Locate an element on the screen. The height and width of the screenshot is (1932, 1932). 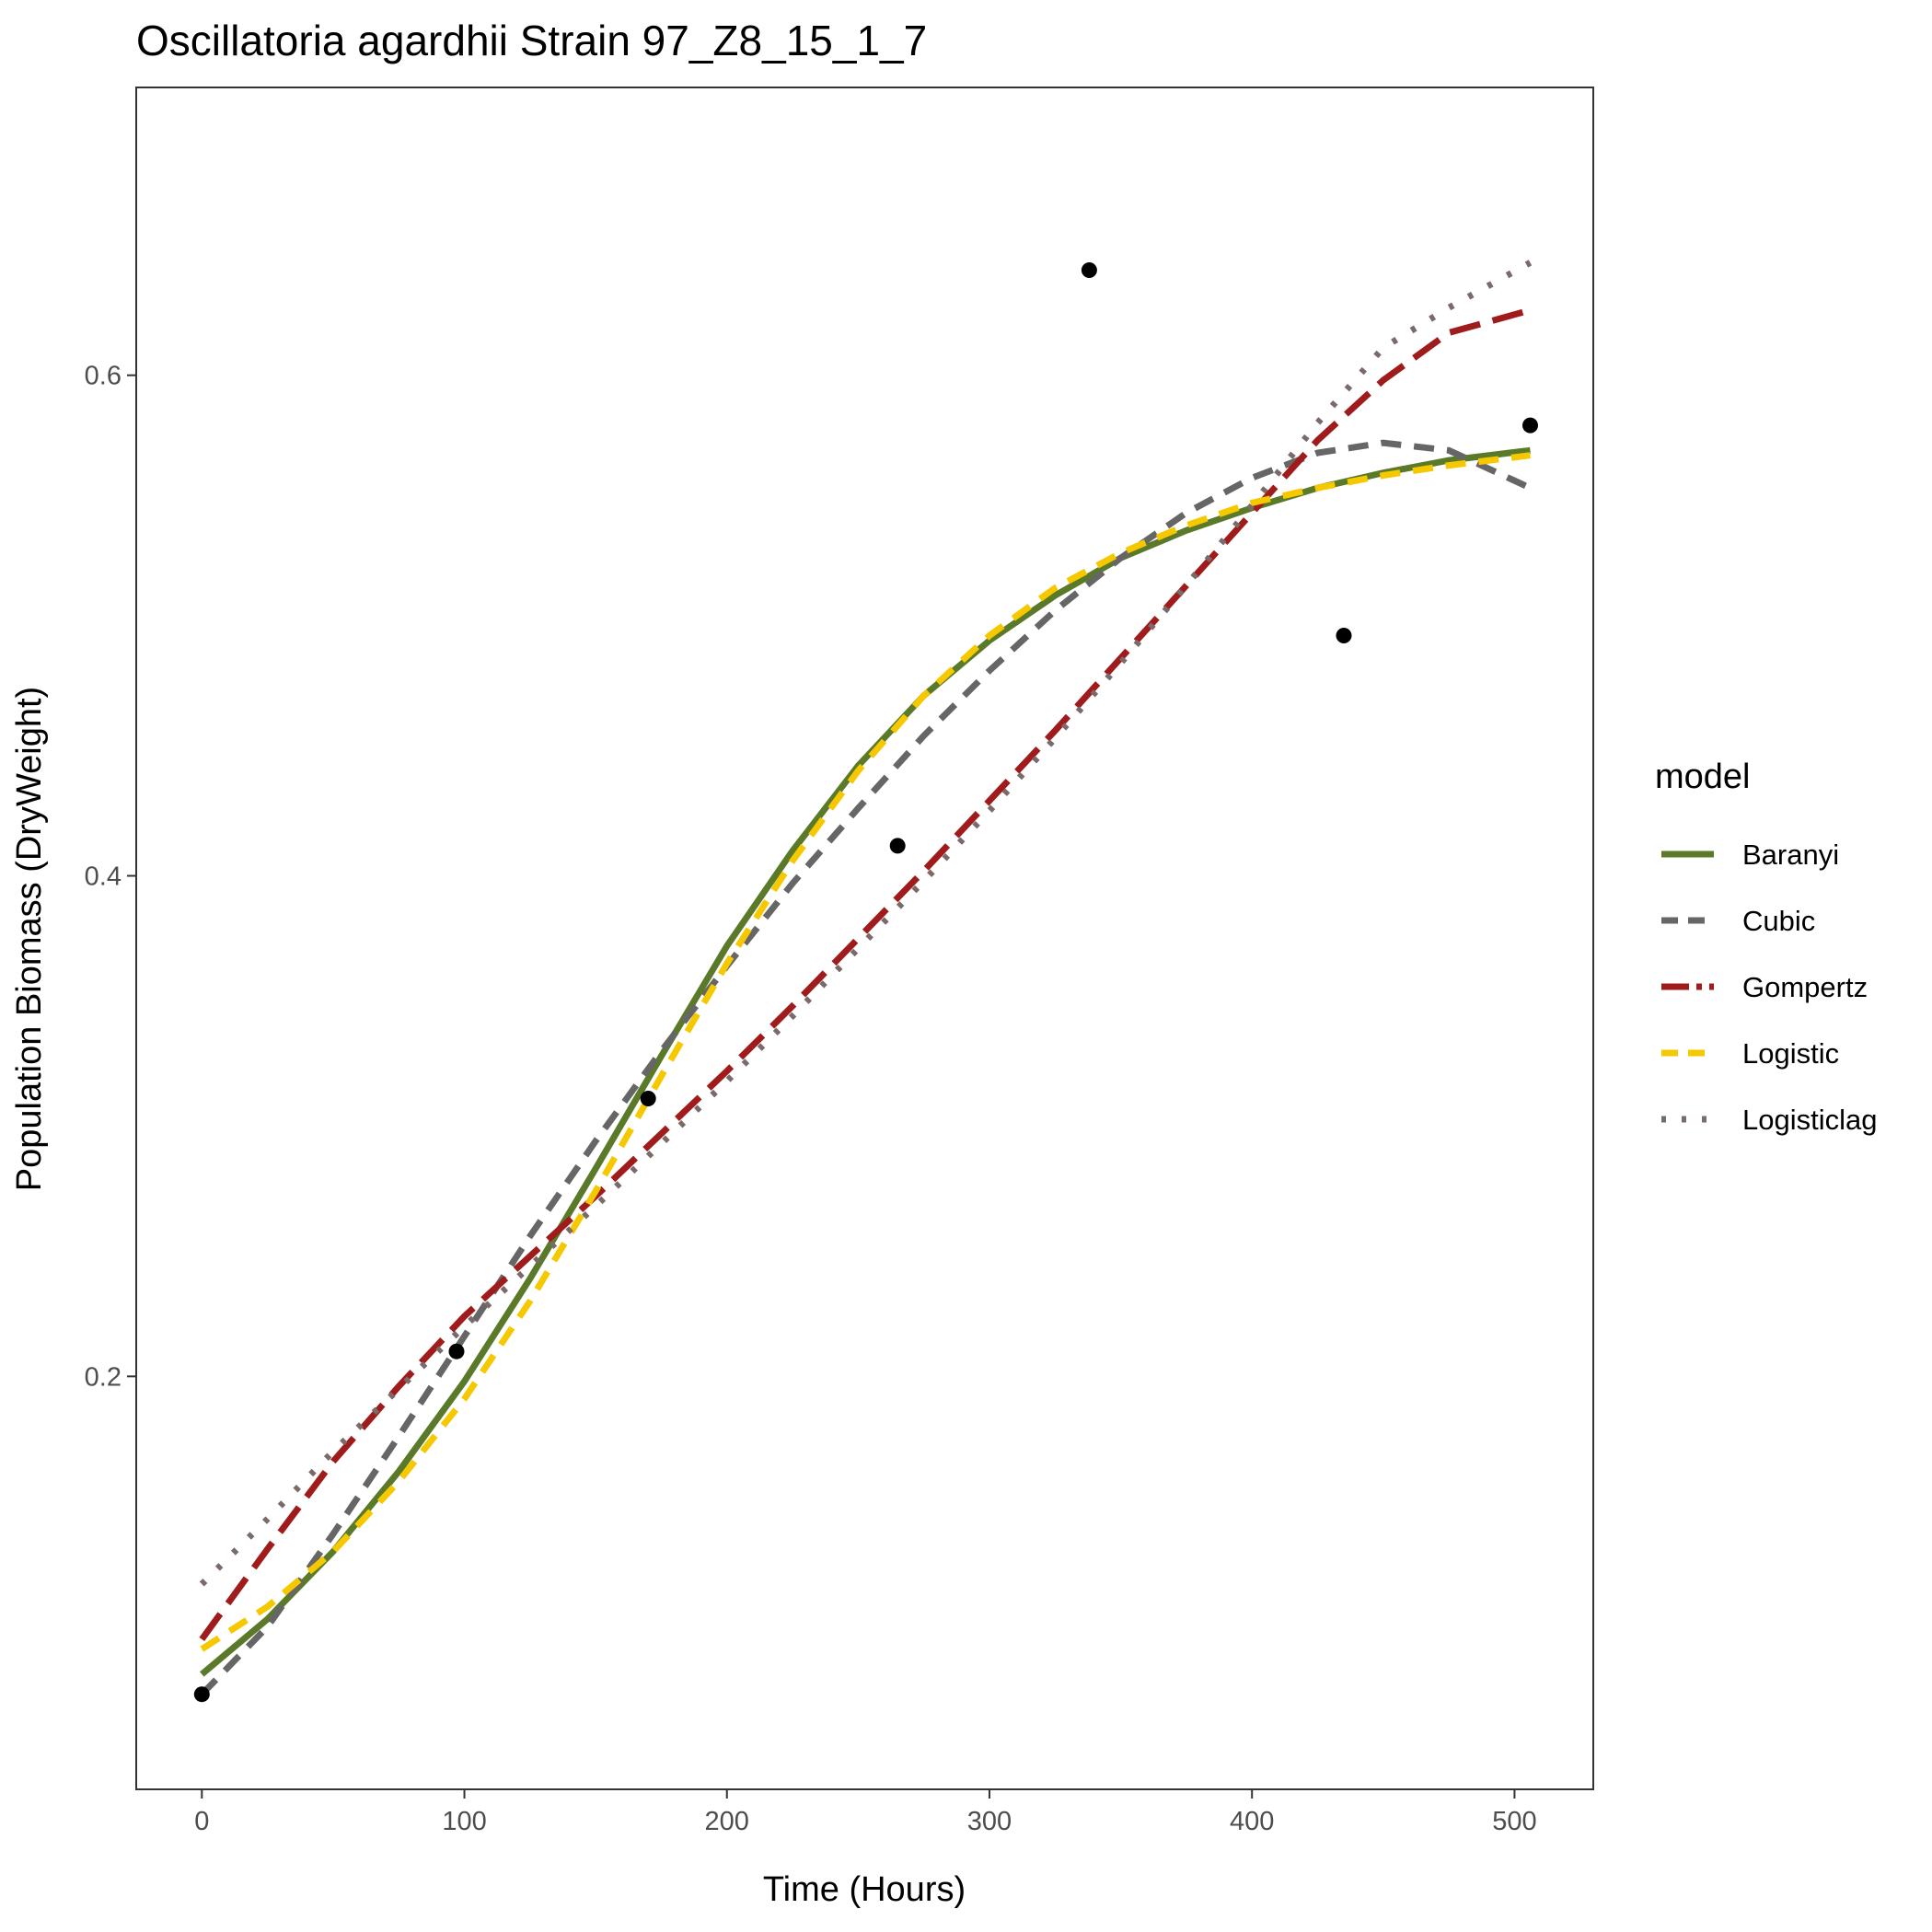
legend-label-logistic: Logistic is located at coordinates (1791, 1053).